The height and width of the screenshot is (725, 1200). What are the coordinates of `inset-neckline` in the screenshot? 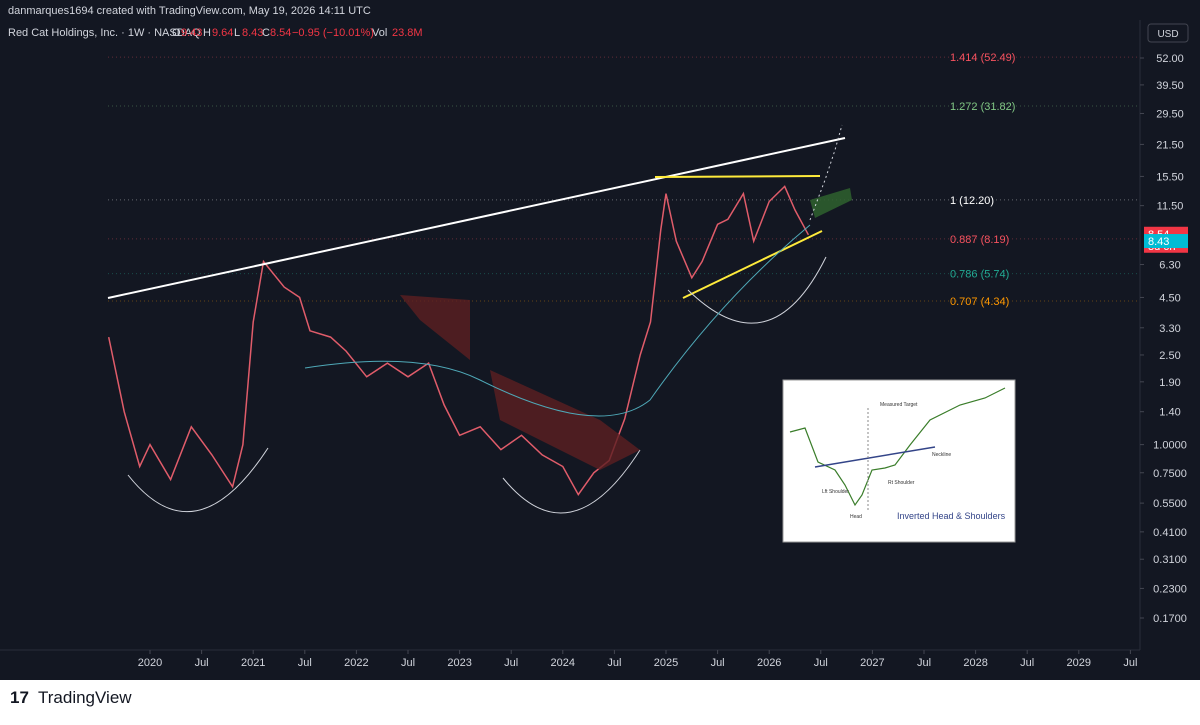 It's located at (875, 457).